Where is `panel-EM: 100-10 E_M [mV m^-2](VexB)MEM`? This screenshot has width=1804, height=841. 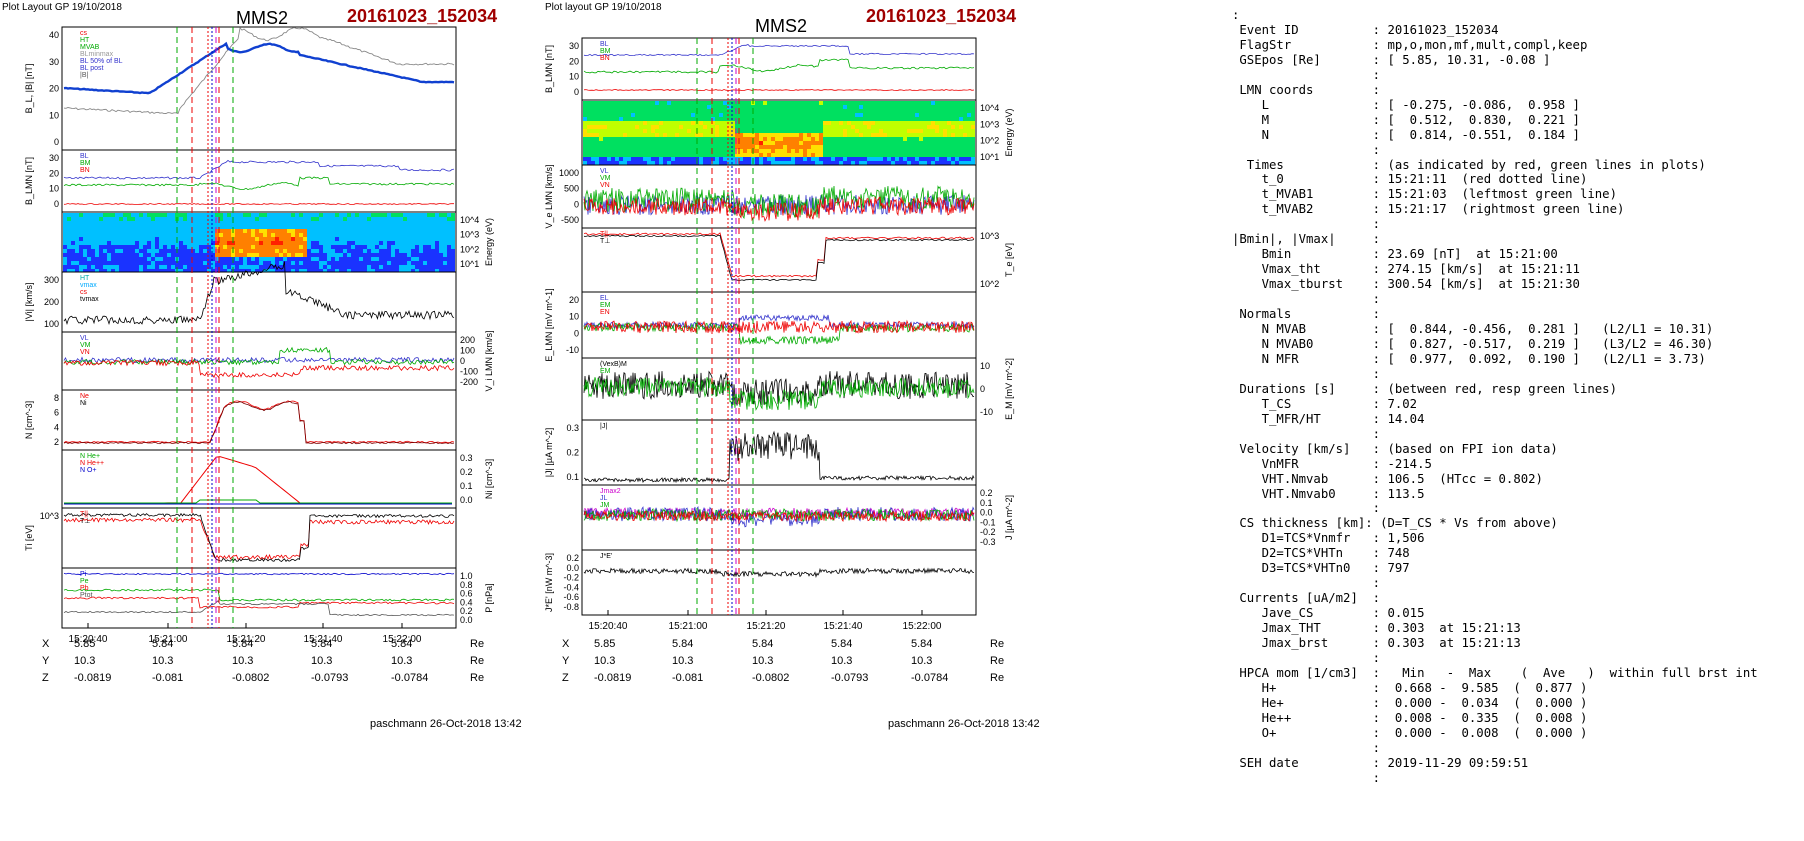 panel-EM: 100-10 E_M [mV m^-2](VexB)MEM is located at coordinates (797, 389).